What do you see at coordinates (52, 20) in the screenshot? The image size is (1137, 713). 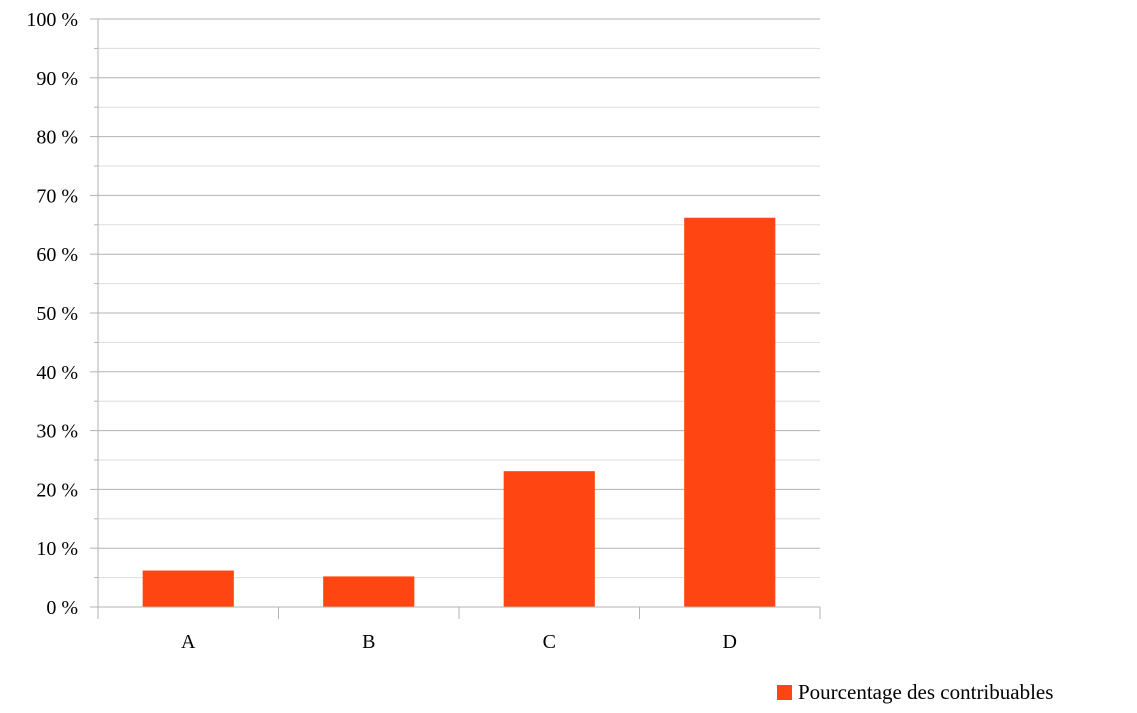 I see `y-axis-tick-label: 100 %` at bounding box center [52, 20].